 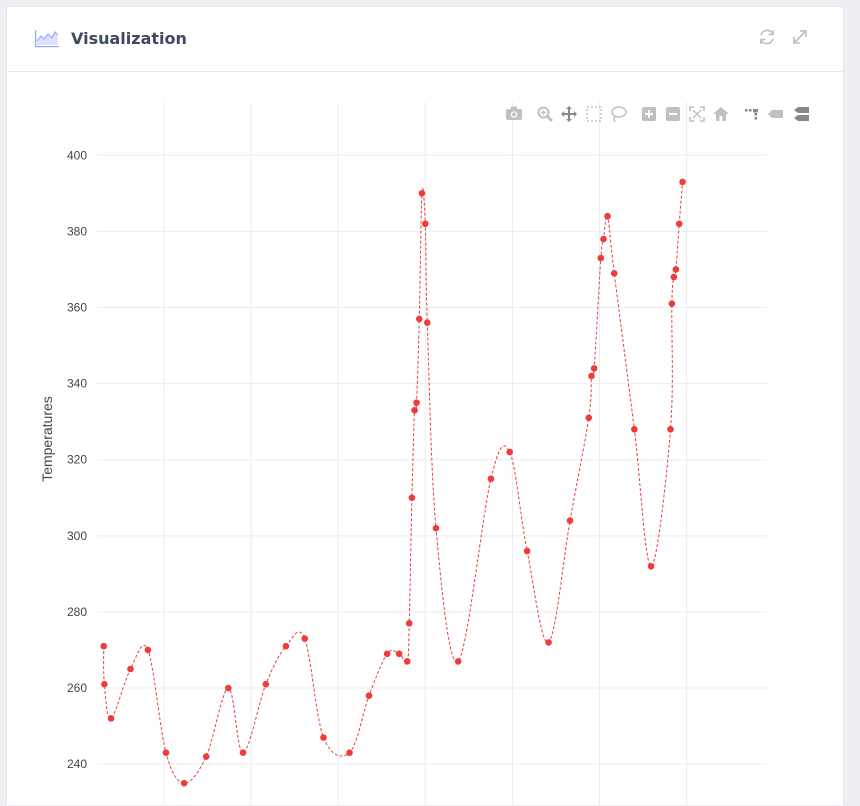 I want to click on box-select-icon: Box Select, so click(x=594, y=114).